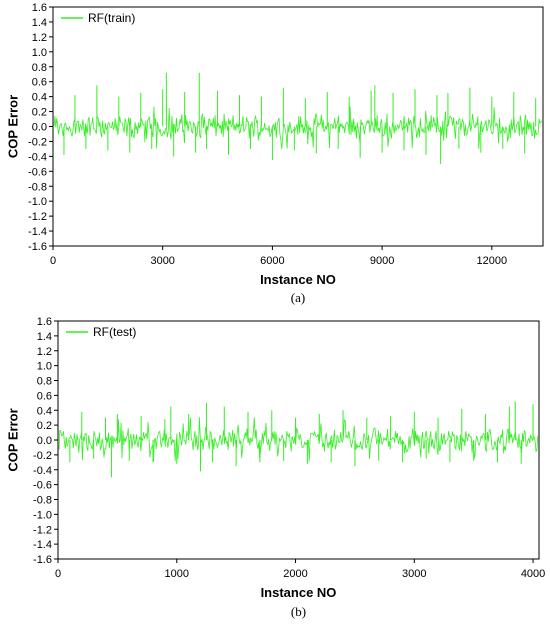 The height and width of the screenshot is (626, 550). What do you see at coordinates (298, 611) in the screenshot?
I see `panel-caption: (b)` at bounding box center [298, 611].